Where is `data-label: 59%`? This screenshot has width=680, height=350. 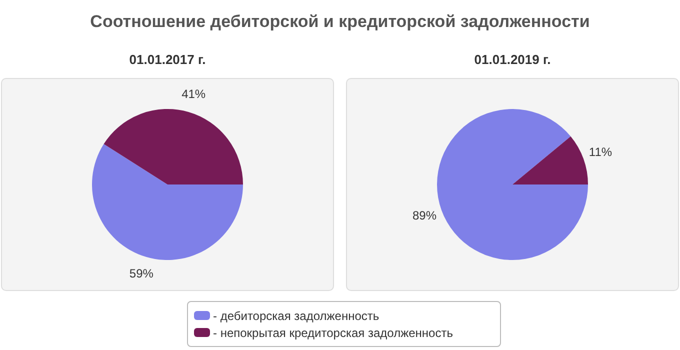 data-label: 59% is located at coordinates (141, 273).